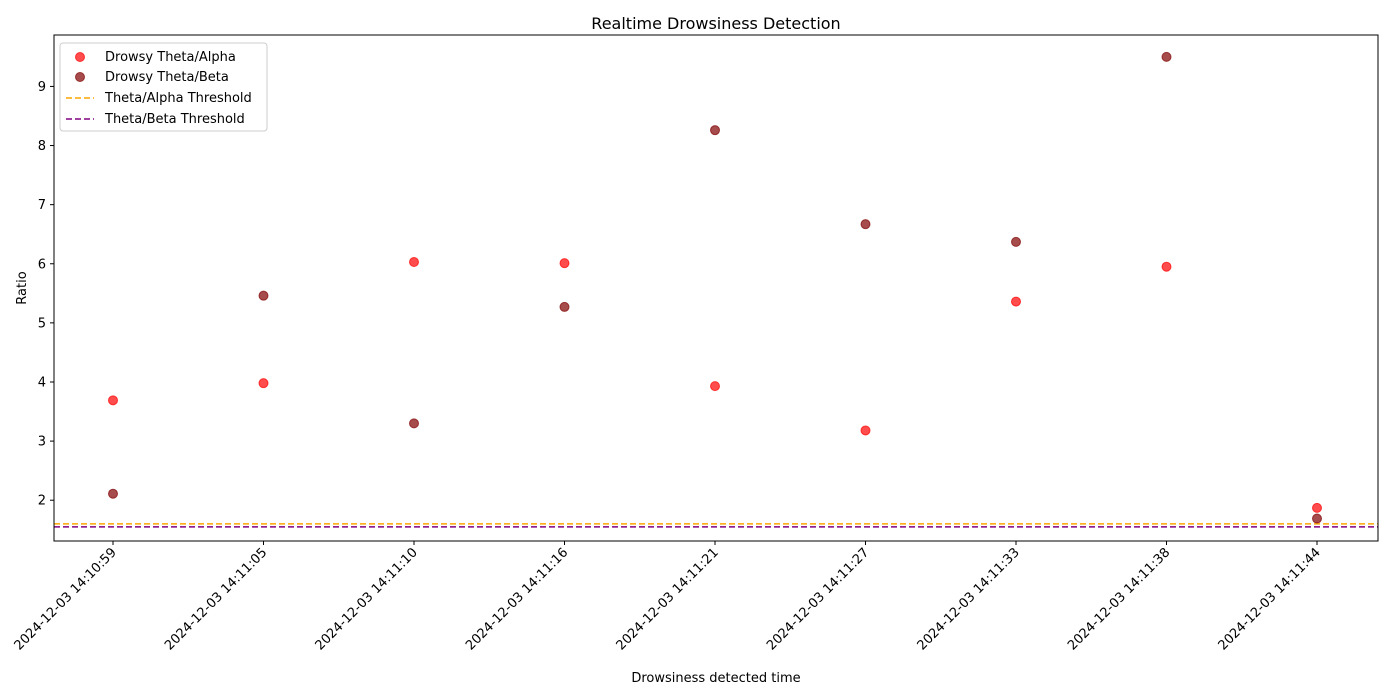 This screenshot has width=1400, height=700. What do you see at coordinates (715, 23) in the screenshot?
I see `chart-title: Realtime Drowsiness Detection` at bounding box center [715, 23].